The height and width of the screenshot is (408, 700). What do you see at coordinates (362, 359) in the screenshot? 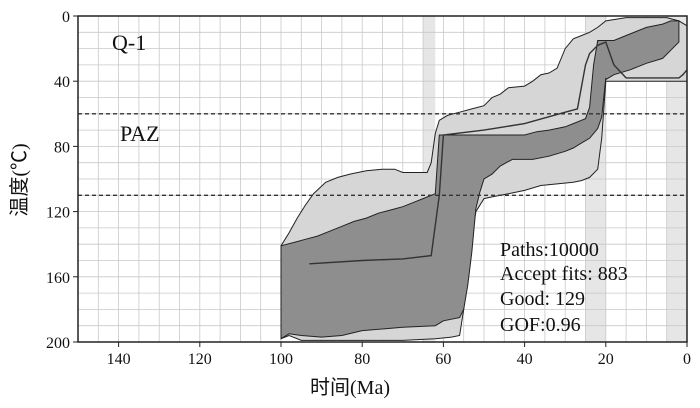
I see `x-tick-label-80: 80` at bounding box center [362, 359].